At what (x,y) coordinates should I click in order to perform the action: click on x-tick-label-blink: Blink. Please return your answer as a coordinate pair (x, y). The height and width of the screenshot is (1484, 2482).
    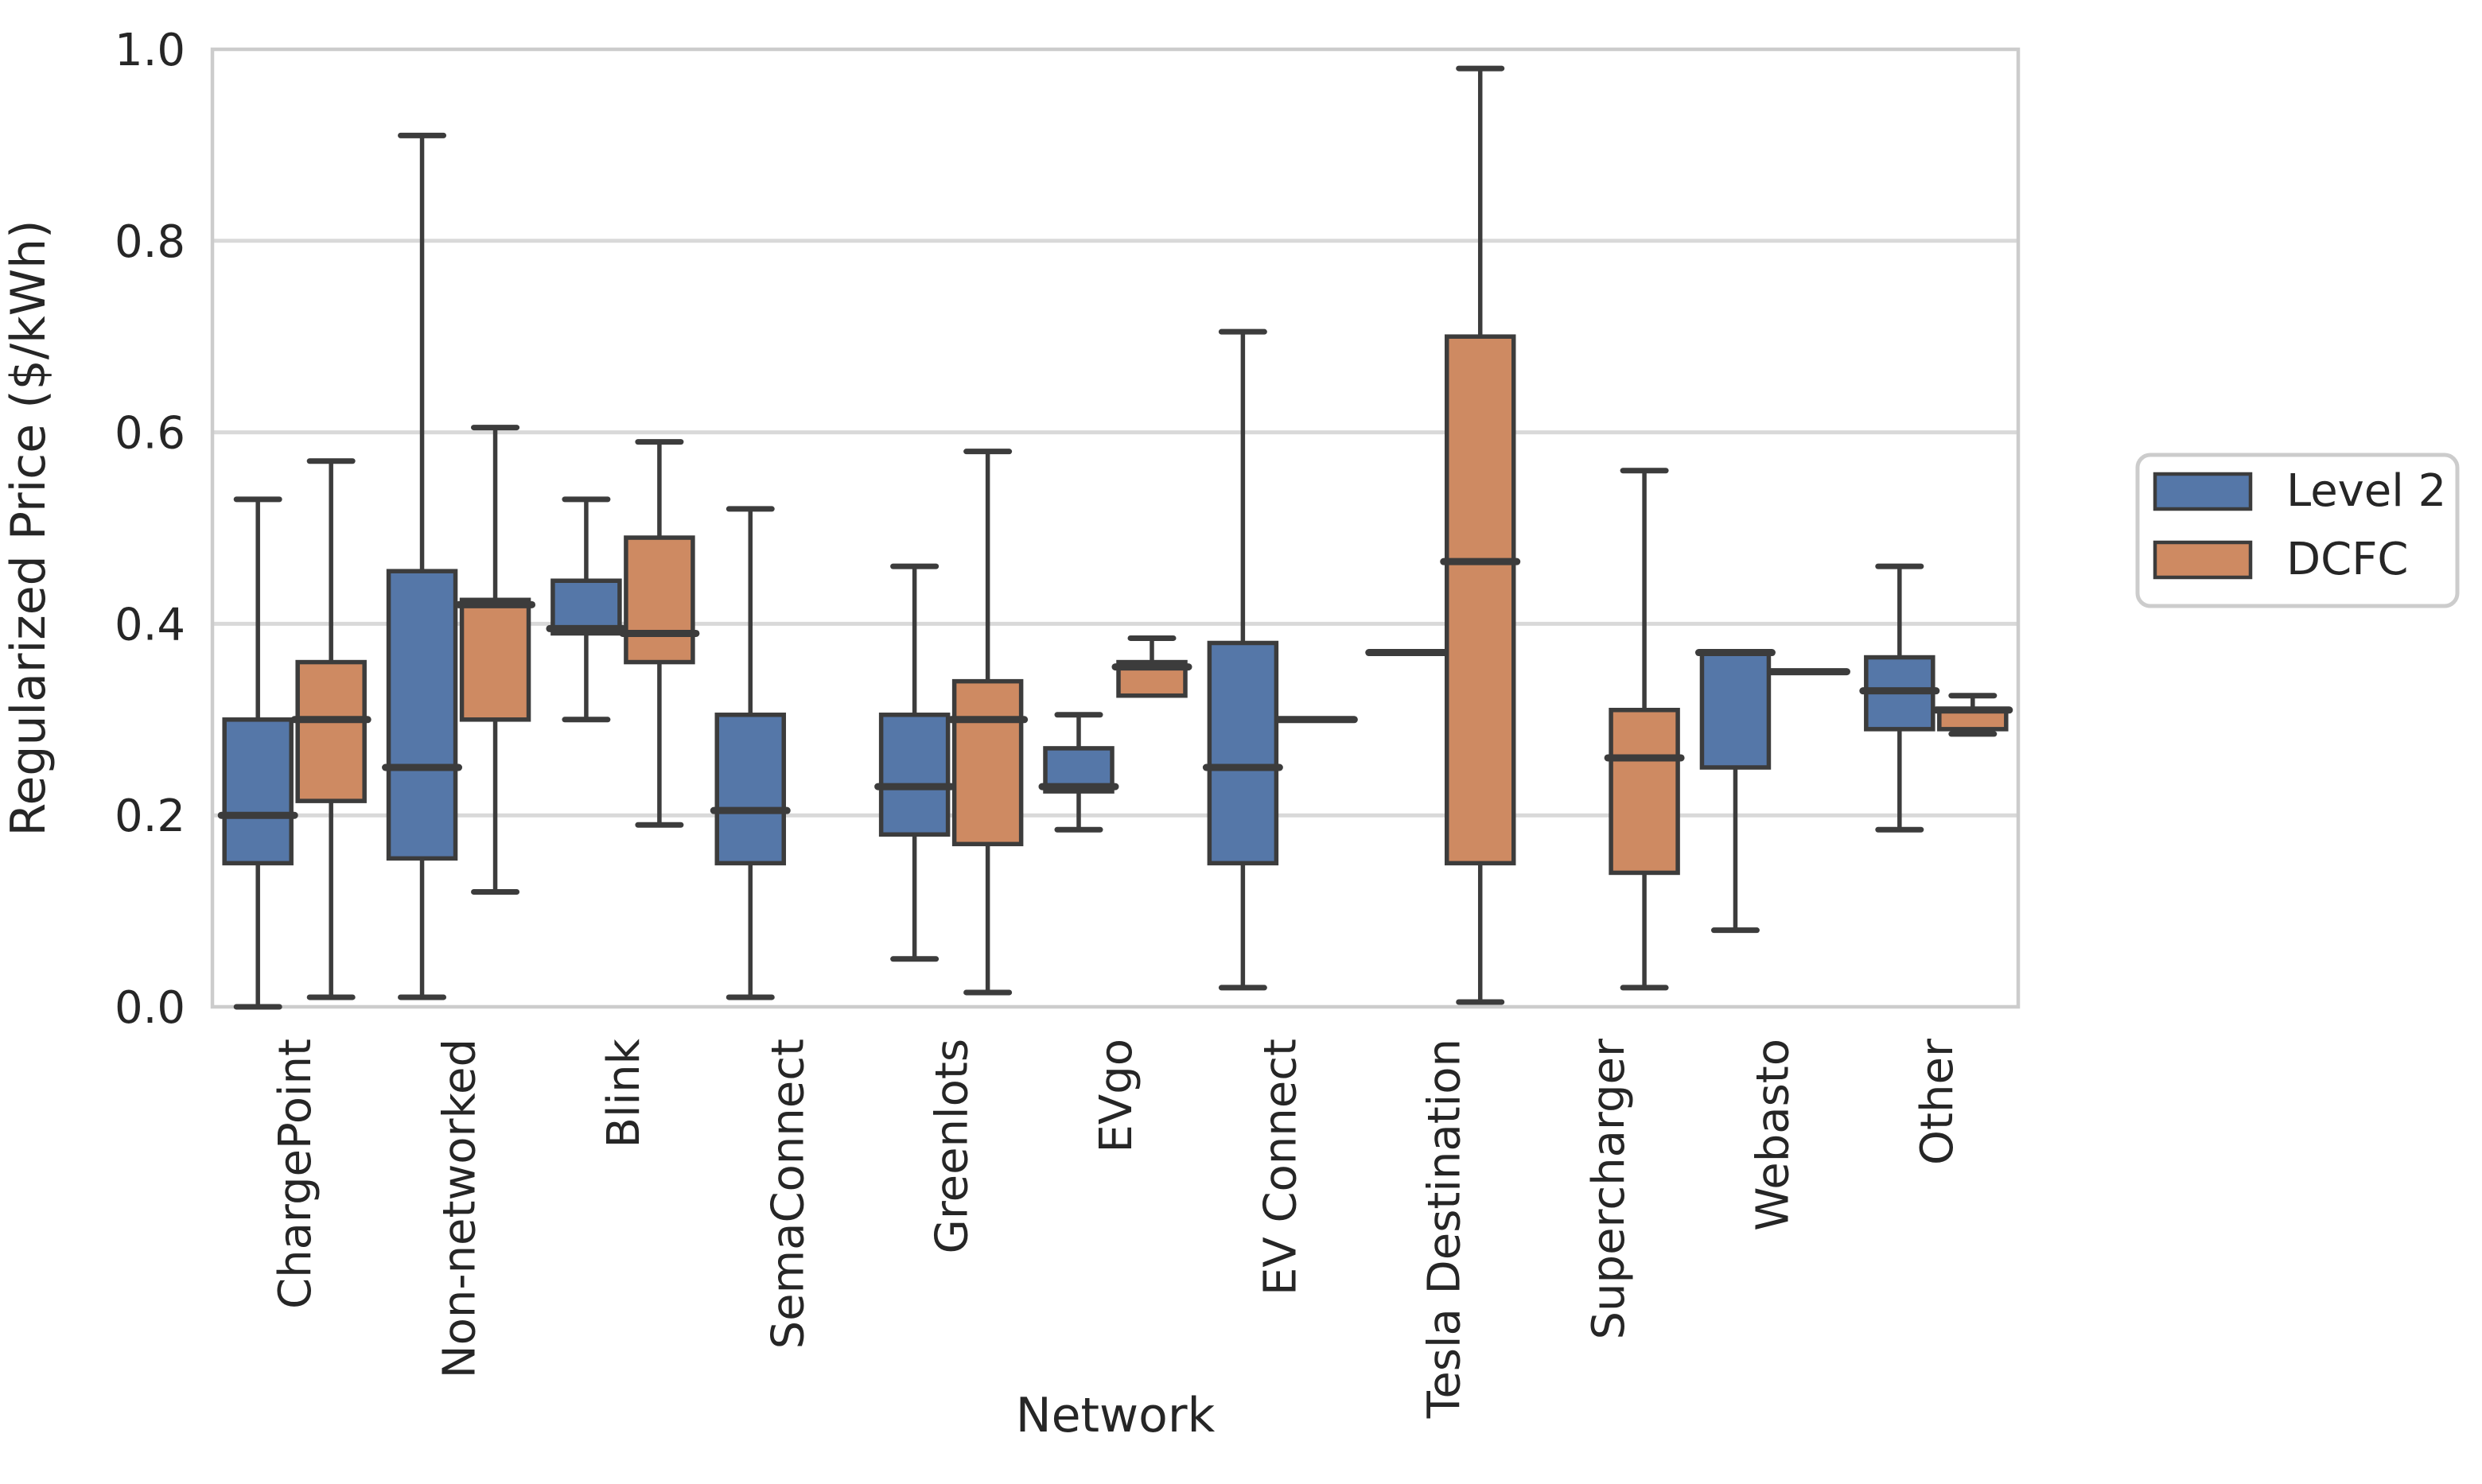
    Looking at the image, I should click on (624, 1093).